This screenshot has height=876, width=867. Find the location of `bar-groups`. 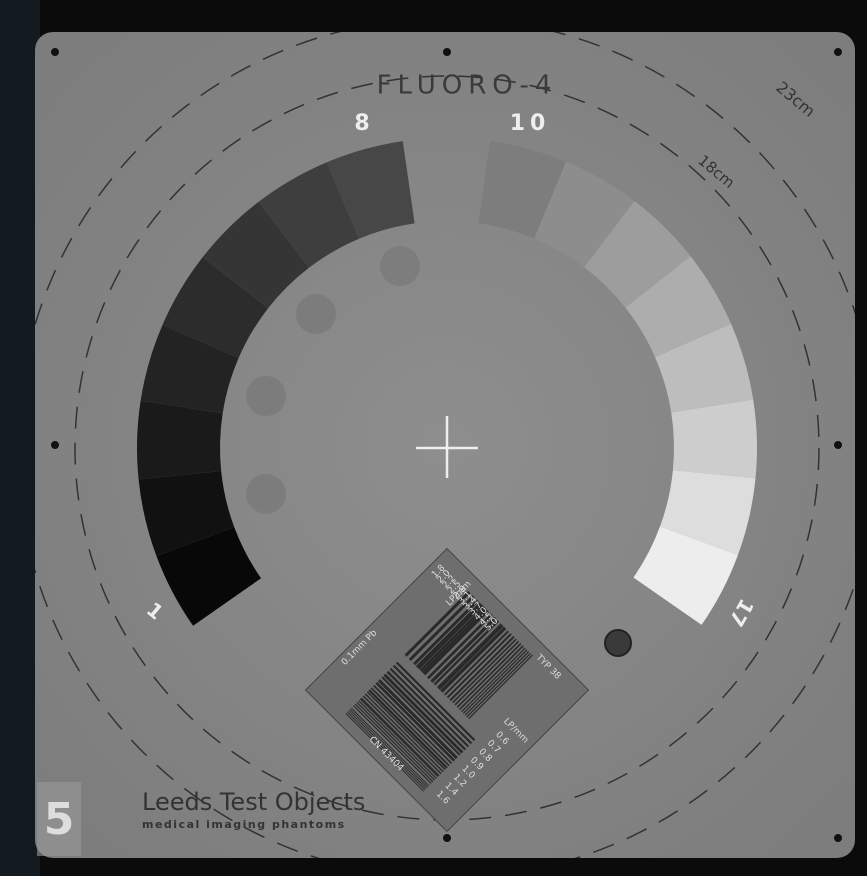

bar-groups is located at coordinates (439, 691).